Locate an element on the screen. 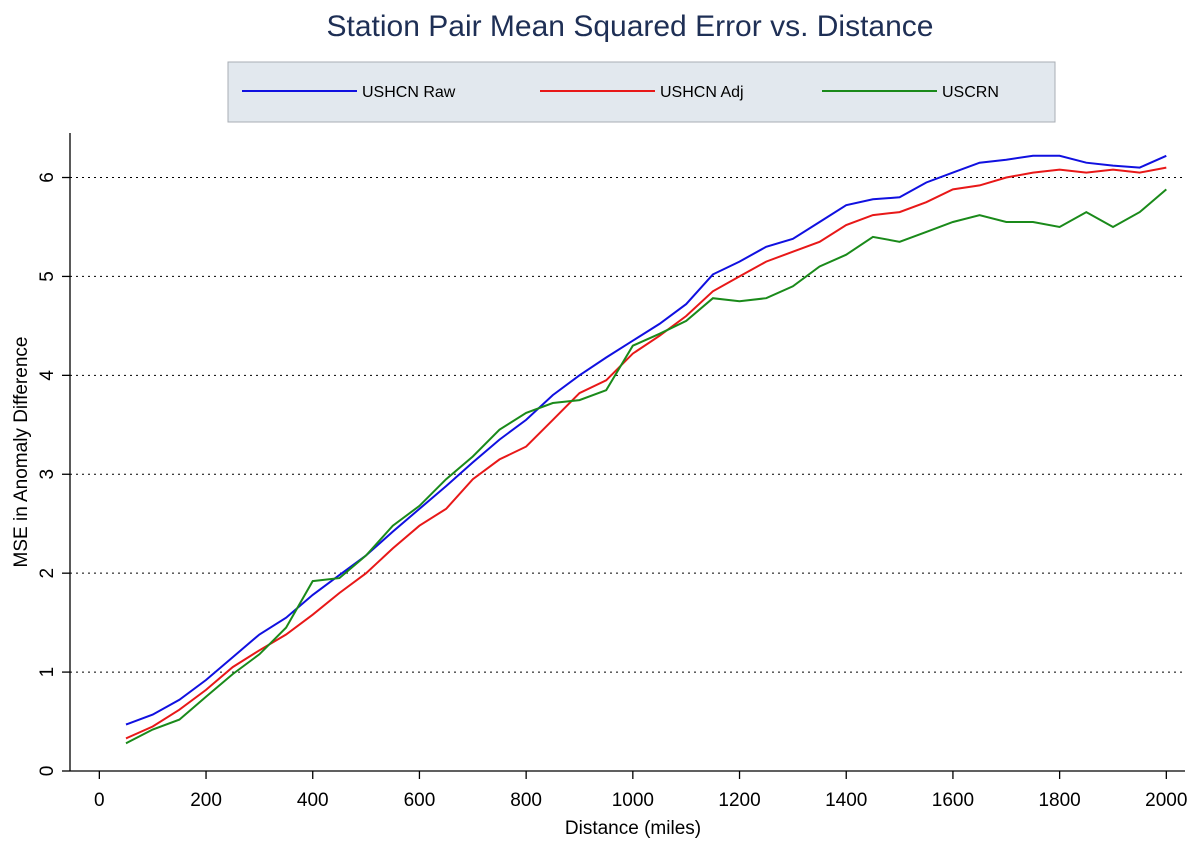  x-tick-label: 1800 is located at coordinates (1059, 800).